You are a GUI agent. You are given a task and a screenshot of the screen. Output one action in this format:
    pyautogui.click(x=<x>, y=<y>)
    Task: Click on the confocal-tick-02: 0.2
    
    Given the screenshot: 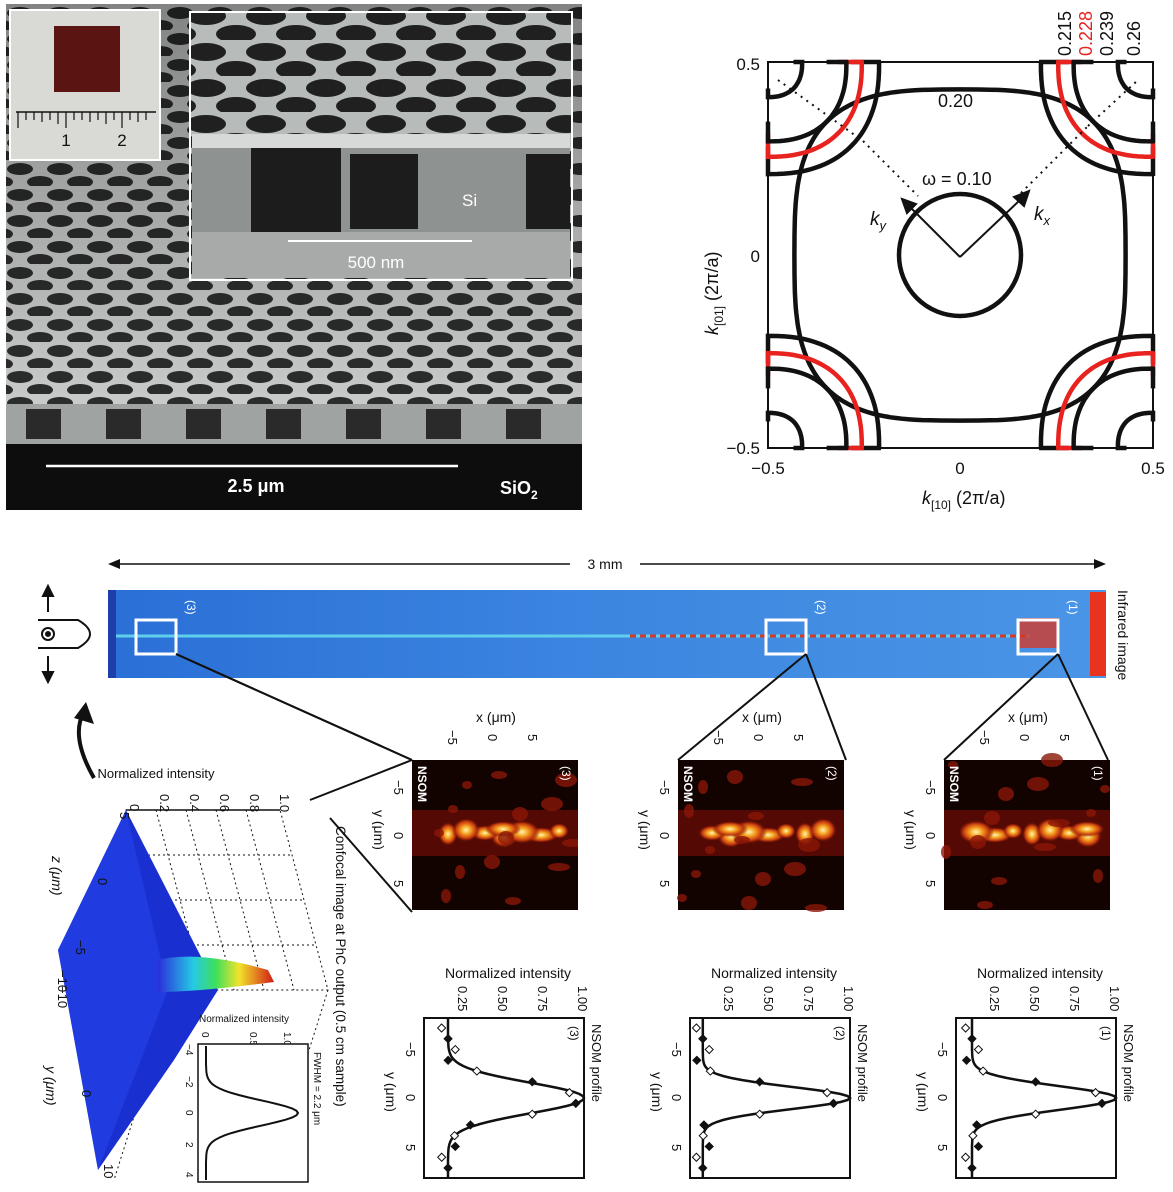 What is the action you would take?
    pyautogui.click(x=164, y=803)
    